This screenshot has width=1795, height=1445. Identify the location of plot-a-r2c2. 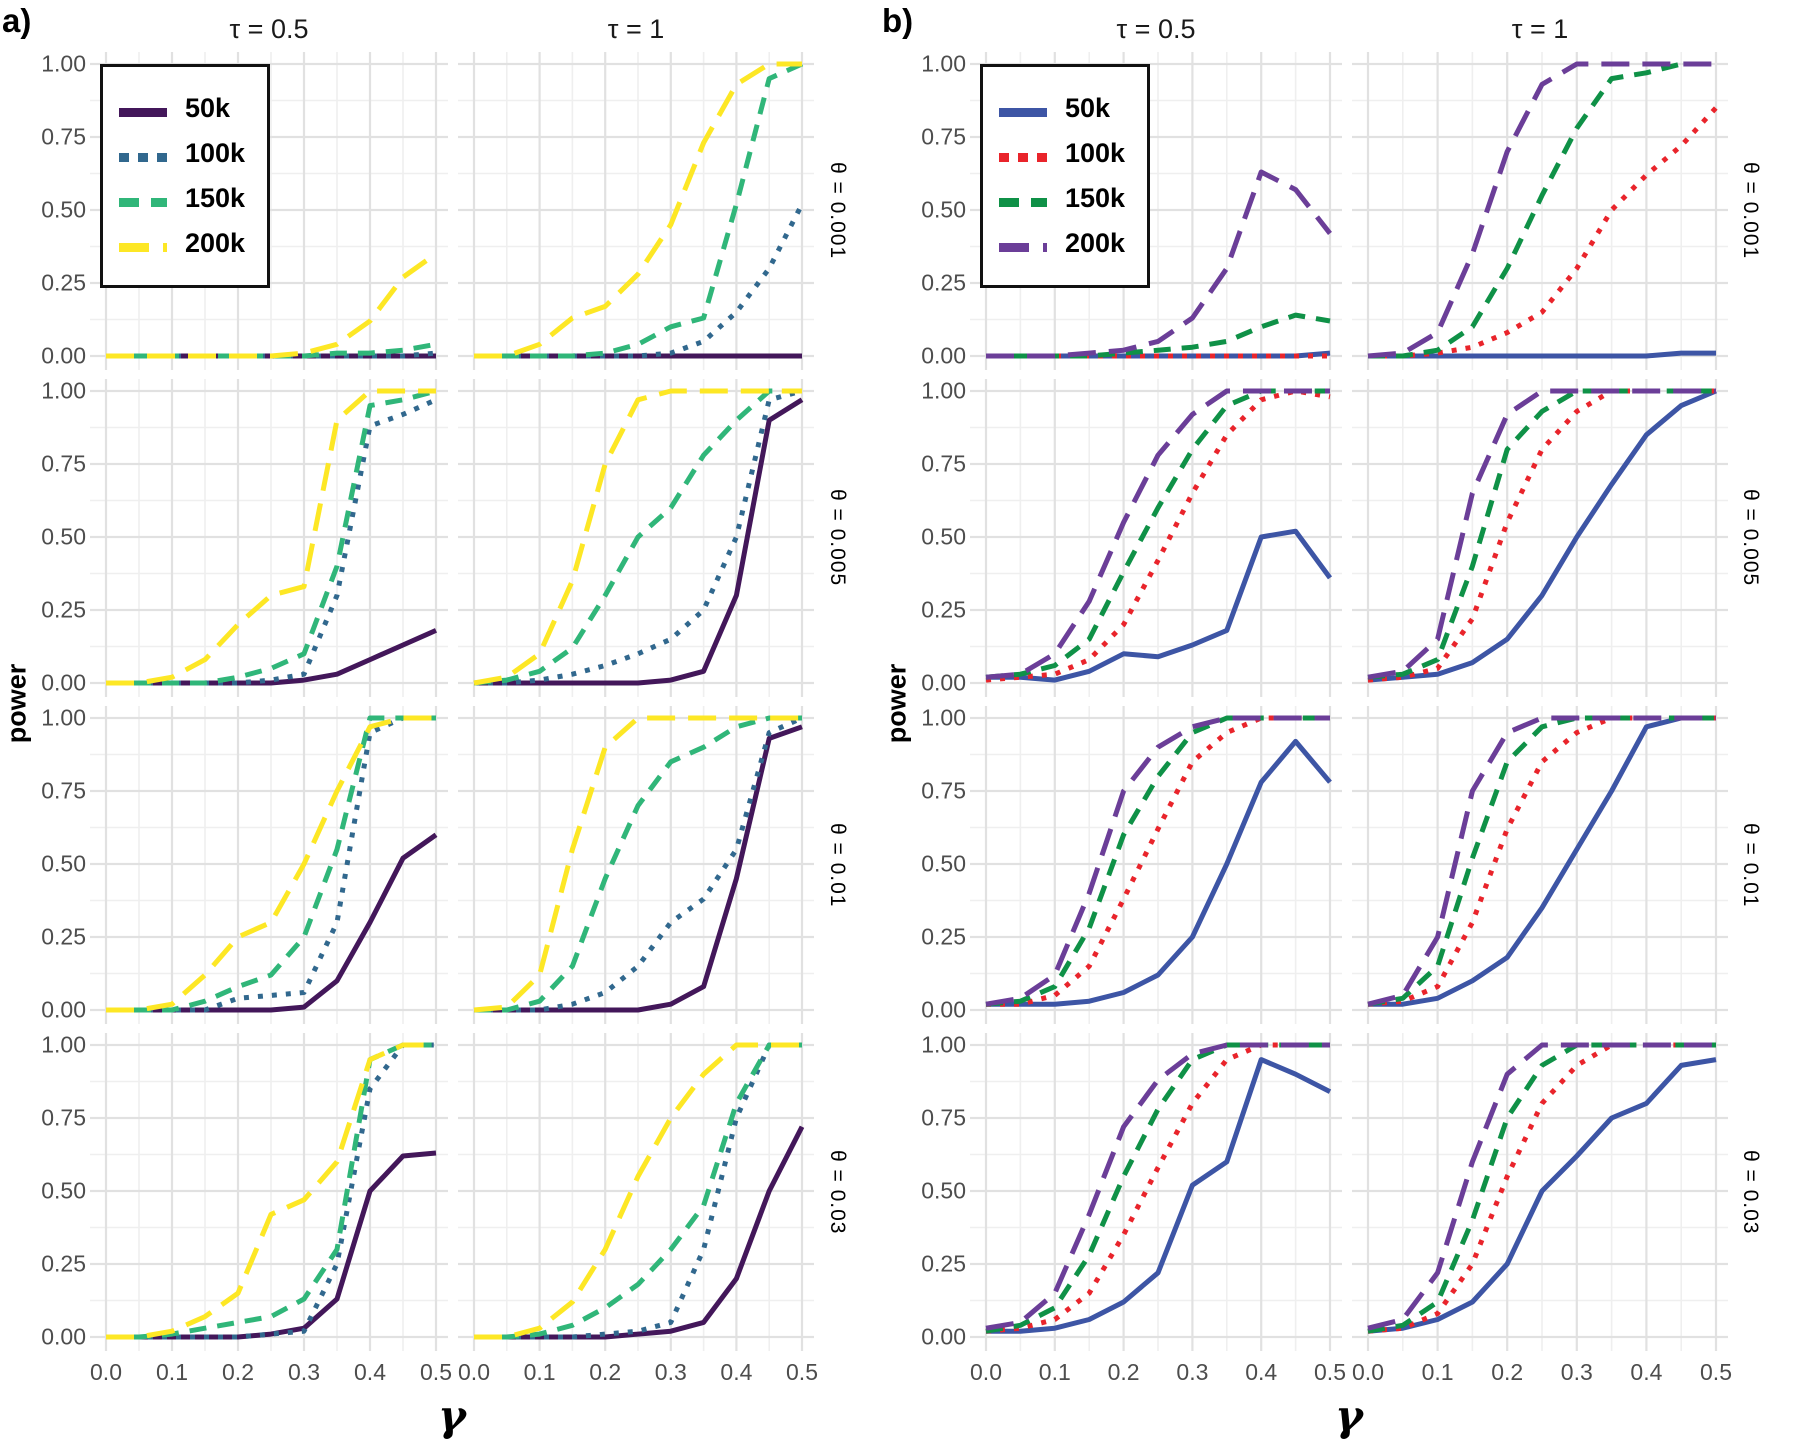
(636, 538).